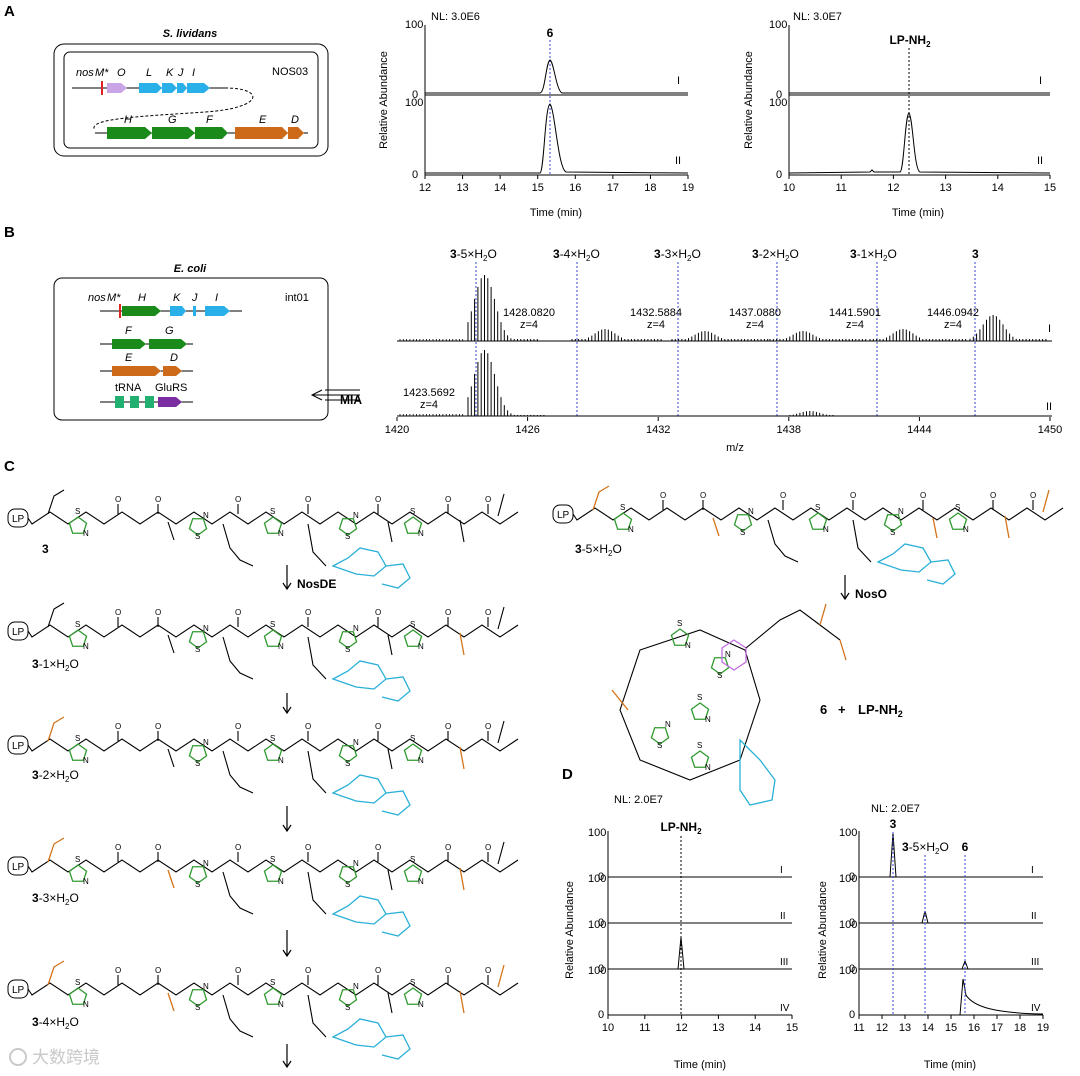  What do you see at coordinates (45, 549) in the screenshot?
I see `compound-3: 3` at bounding box center [45, 549].